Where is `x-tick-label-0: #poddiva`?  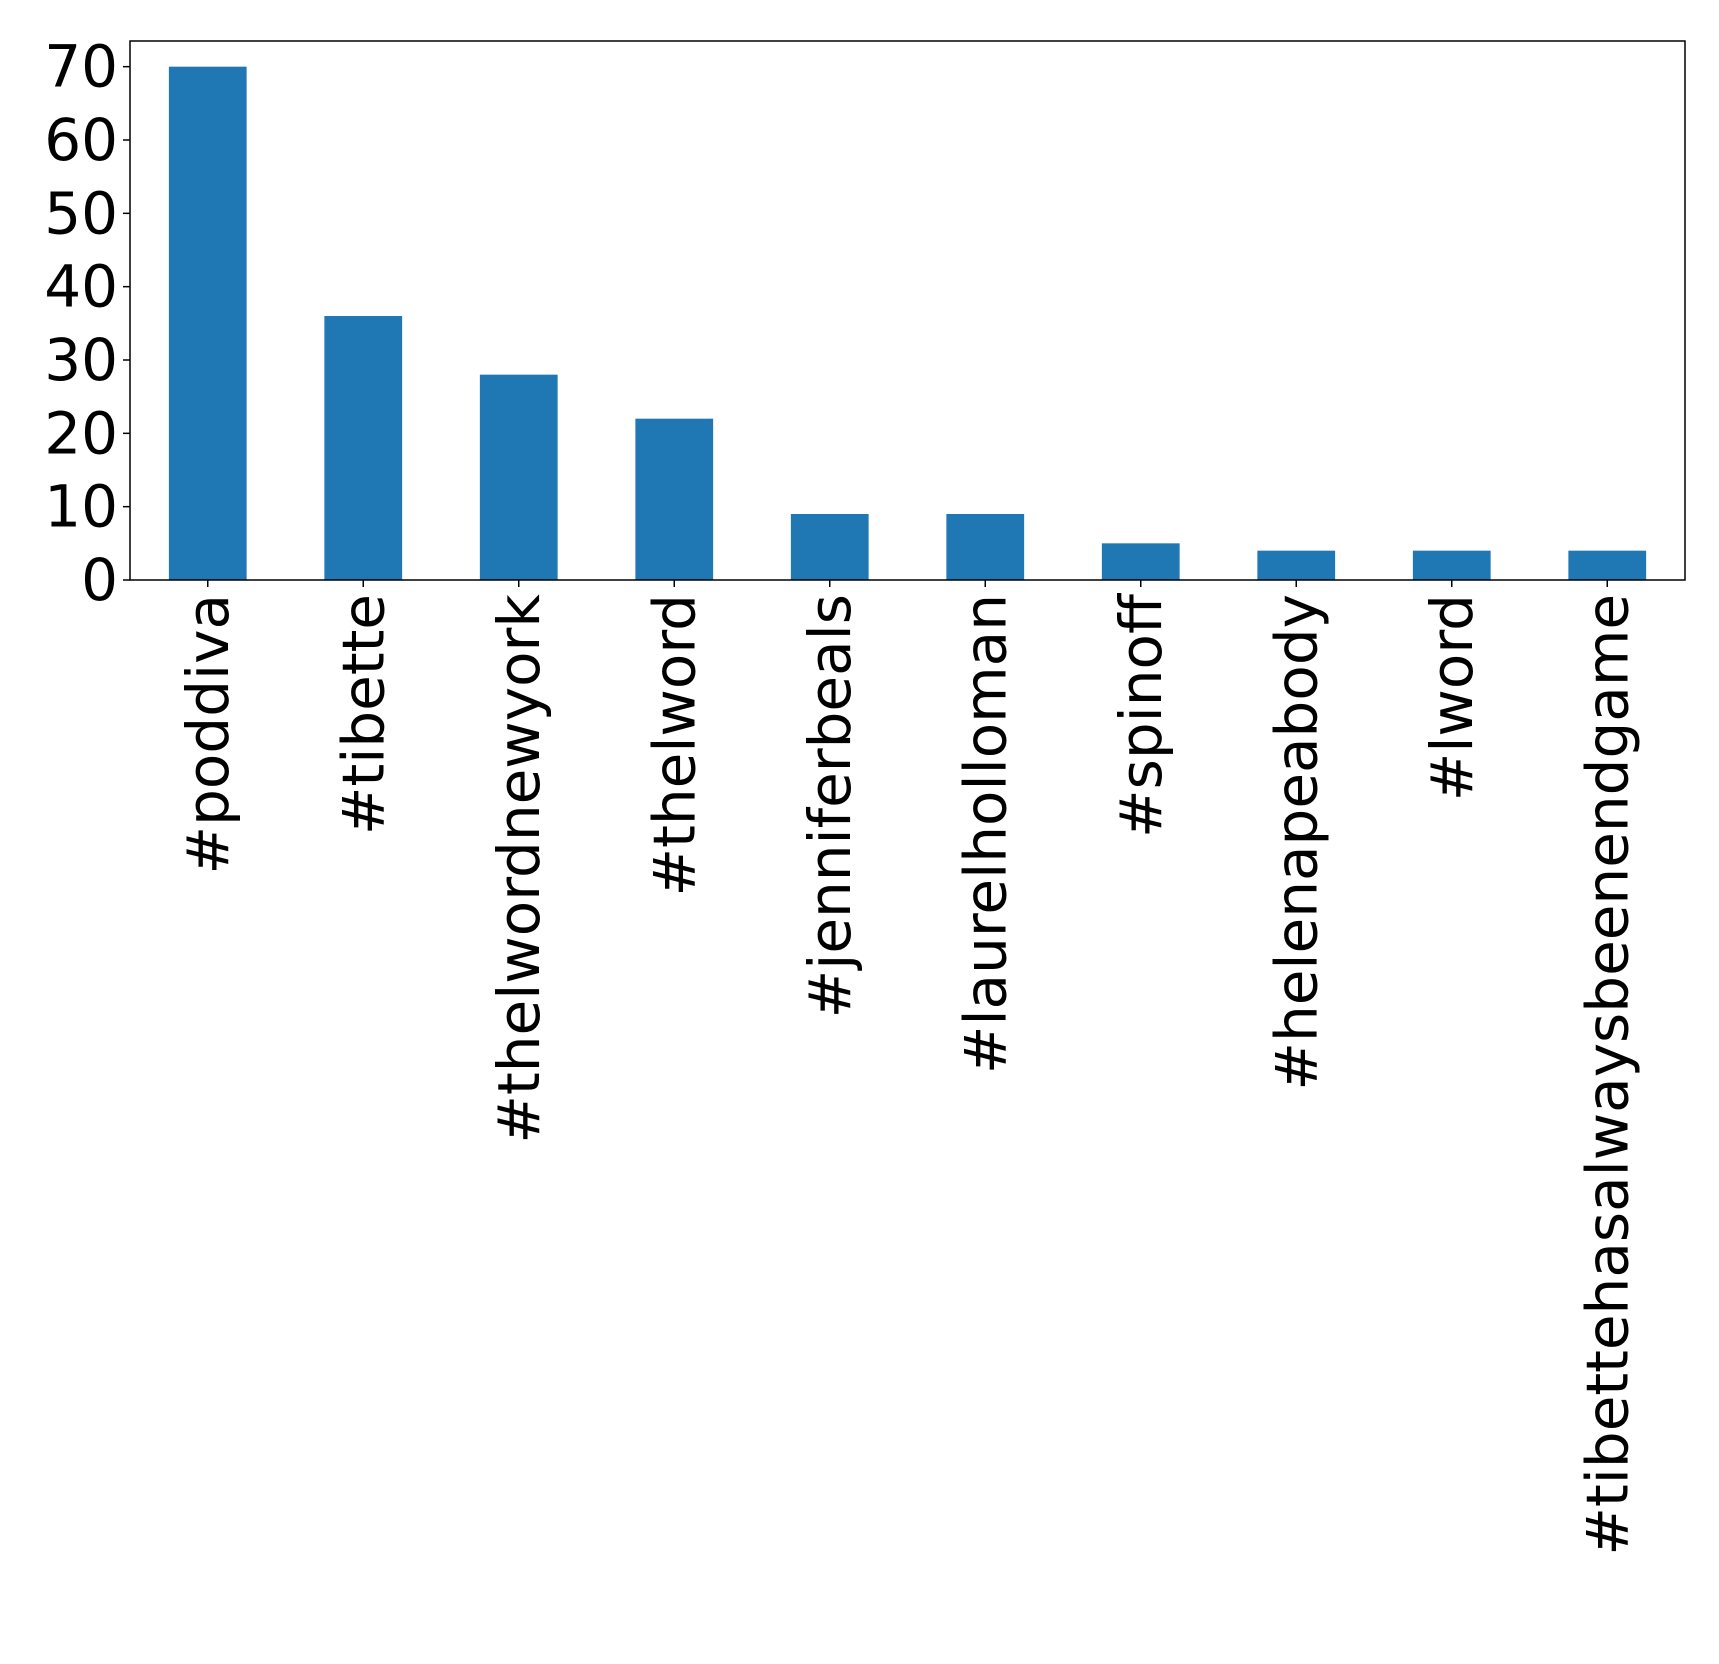
x-tick-label-0: #poddiva is located at coordinates (208, 734).